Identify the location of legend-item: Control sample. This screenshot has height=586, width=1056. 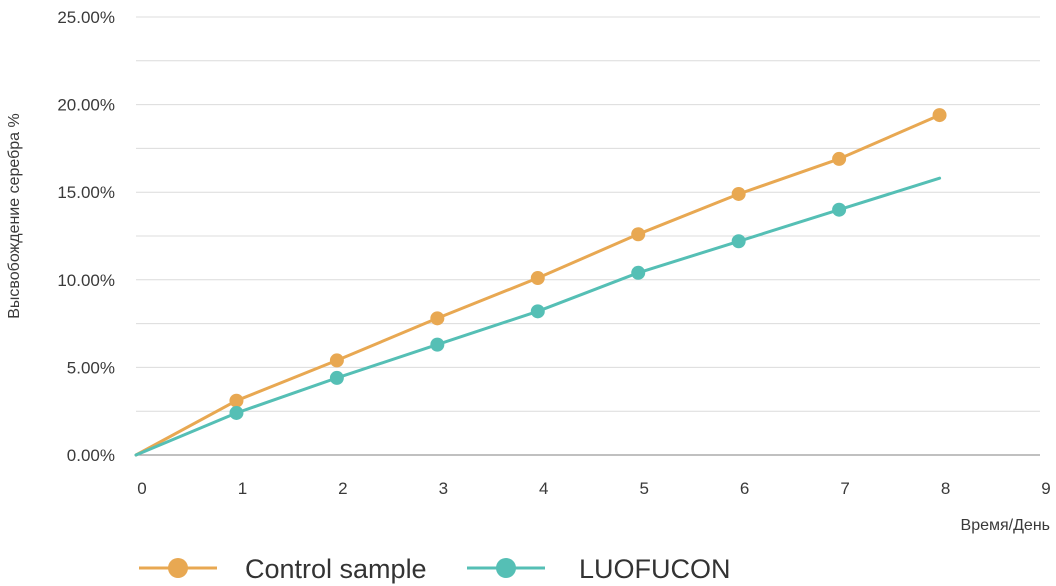
(283, 569).